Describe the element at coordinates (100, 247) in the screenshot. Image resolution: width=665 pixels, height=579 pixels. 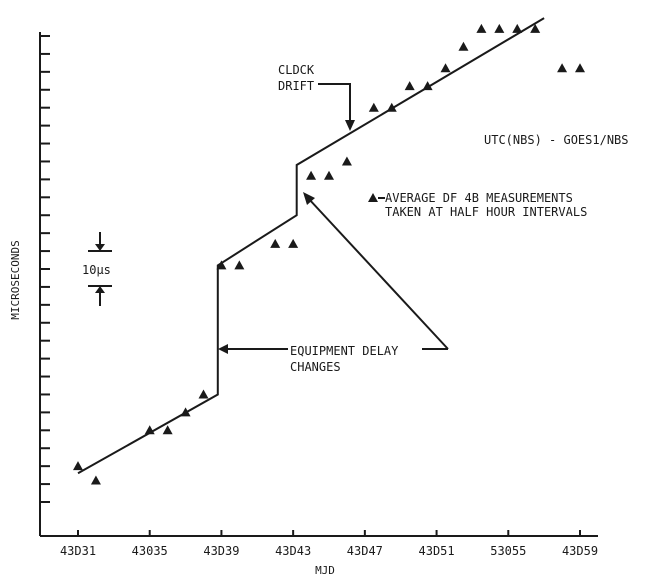
I see `scale-arrow-down-head` at that location.